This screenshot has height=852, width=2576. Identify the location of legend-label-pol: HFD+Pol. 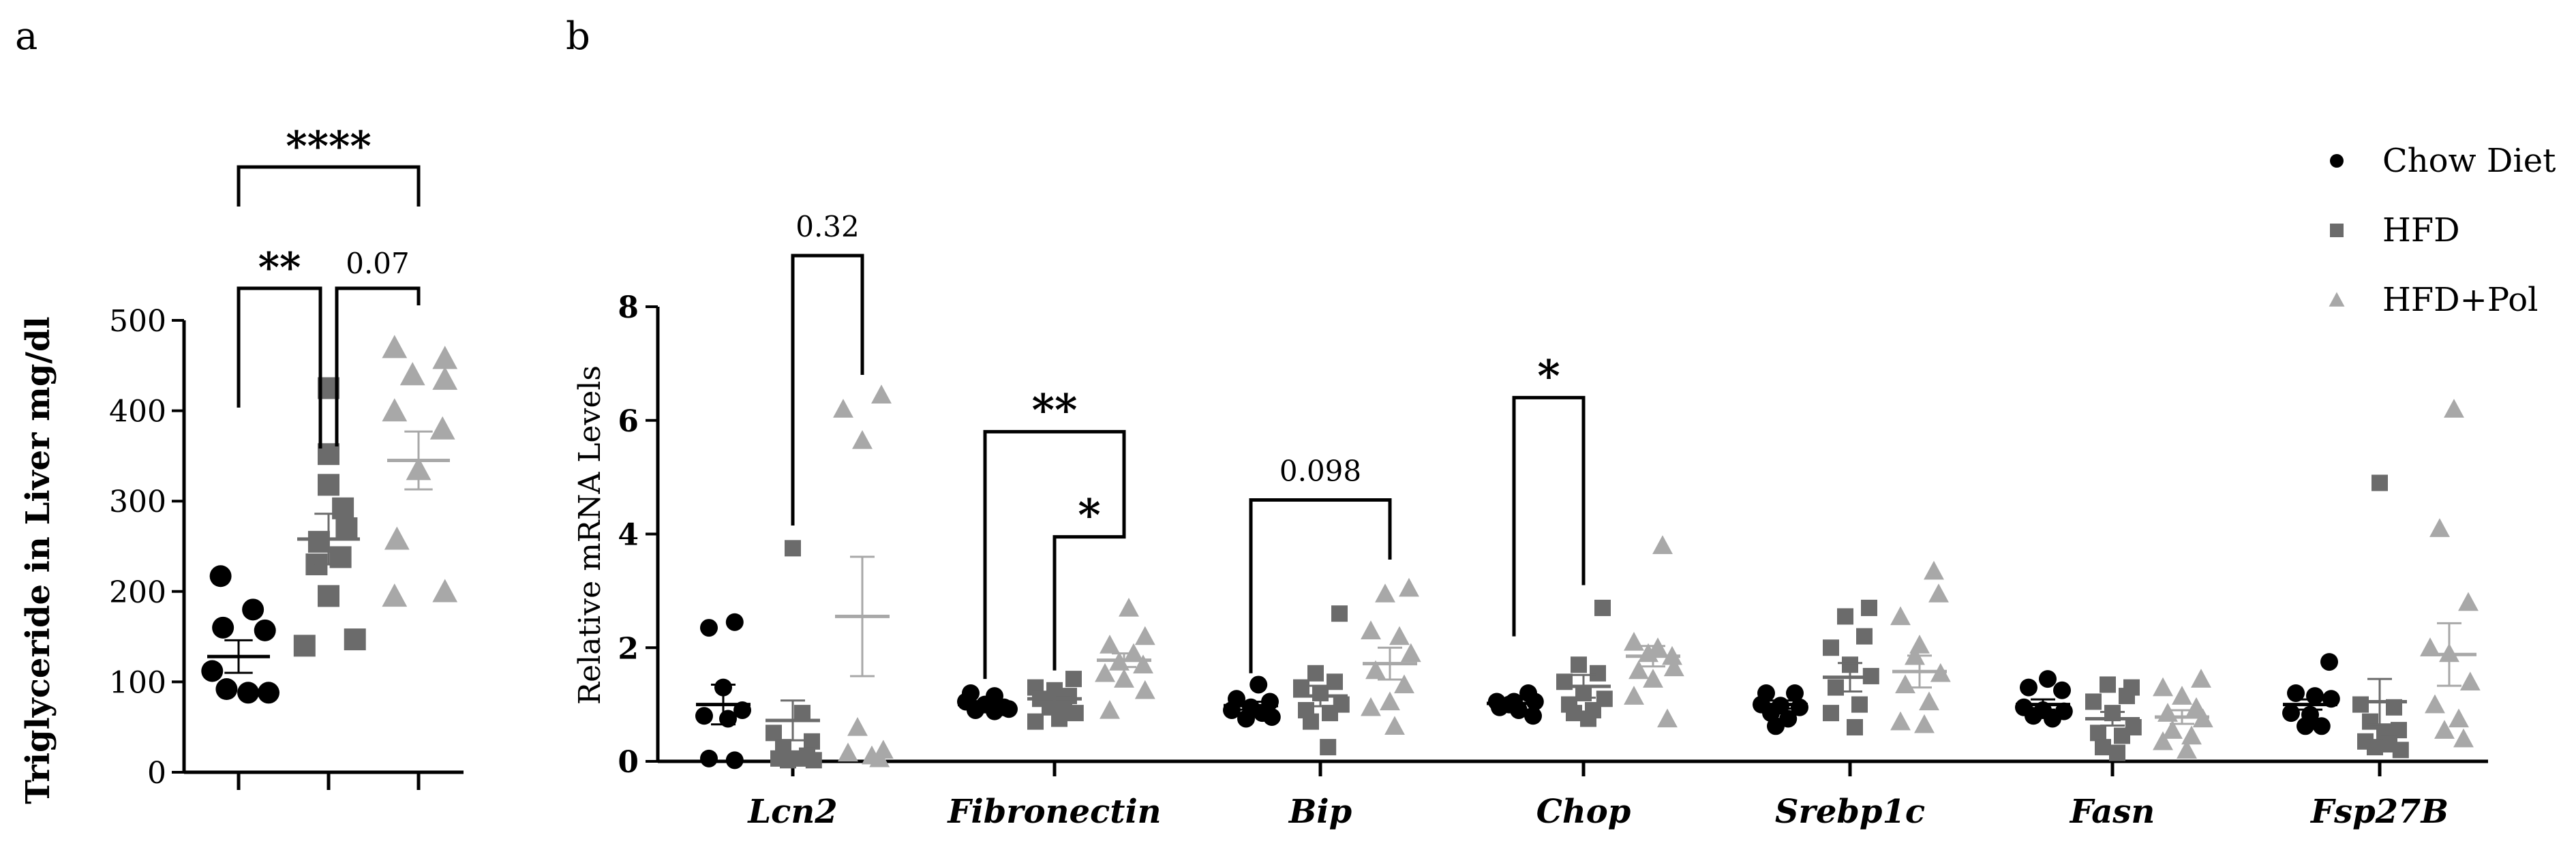
(2460, 300).